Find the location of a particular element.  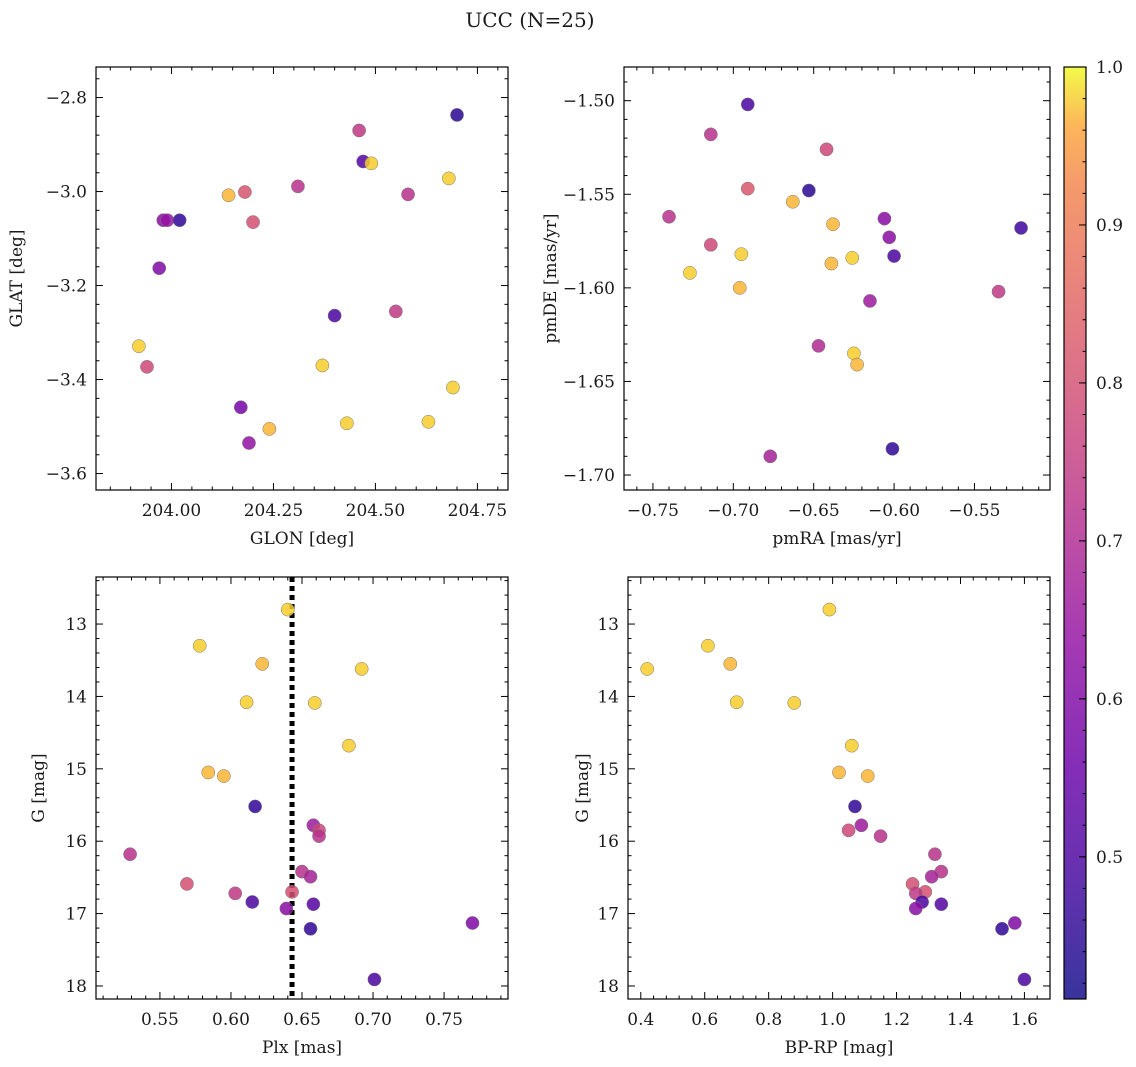

colorbar-frame is located at coordinates (1075, 533).